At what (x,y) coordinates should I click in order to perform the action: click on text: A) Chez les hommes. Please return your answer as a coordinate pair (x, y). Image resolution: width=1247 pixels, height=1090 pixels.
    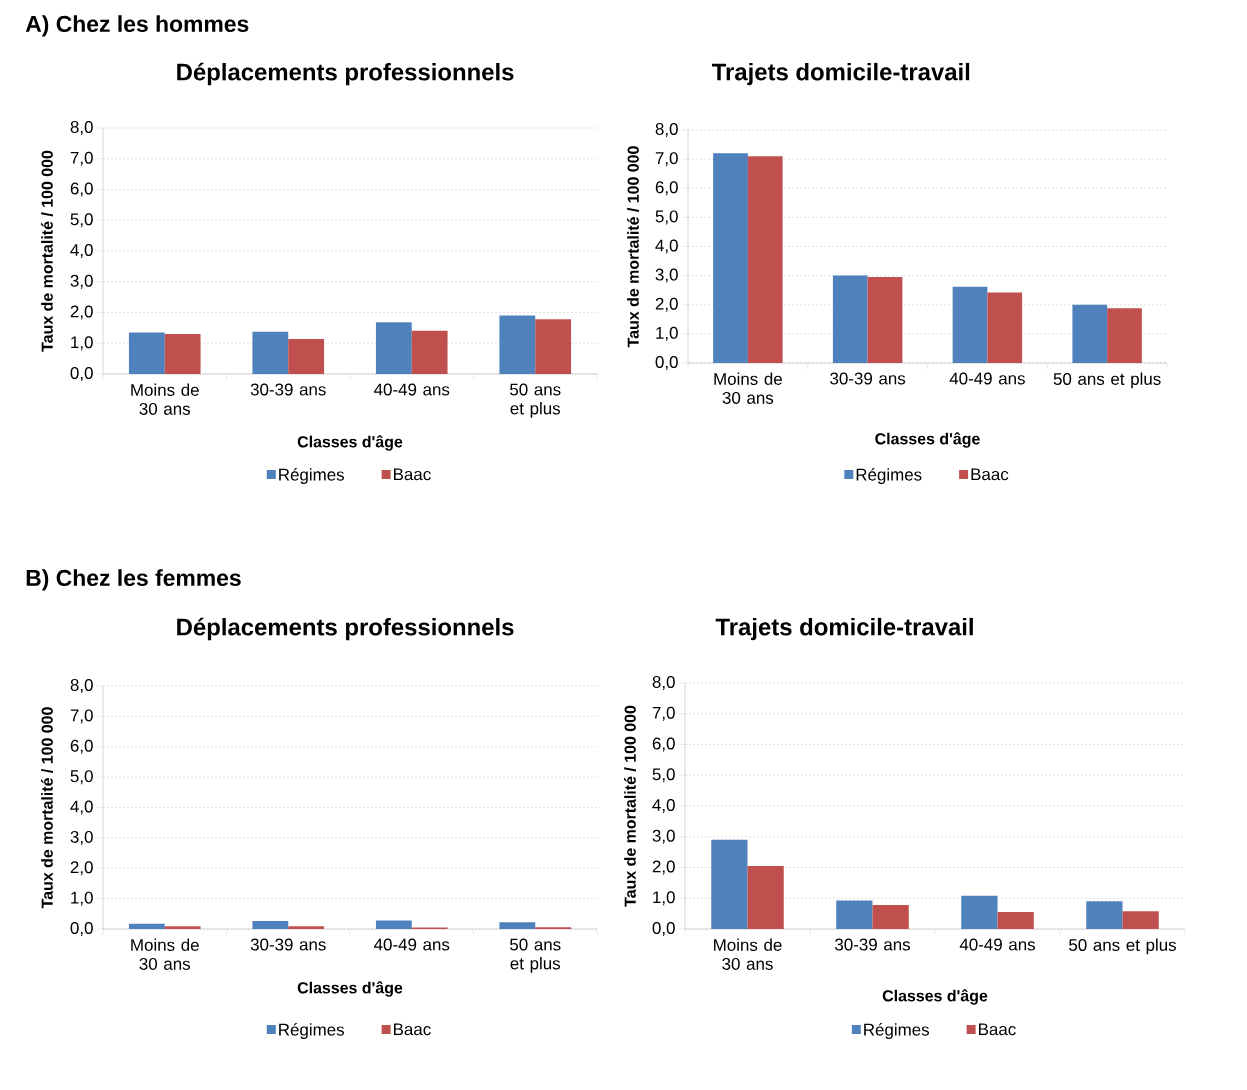
    Looking at the image, I should click on (137, 26).